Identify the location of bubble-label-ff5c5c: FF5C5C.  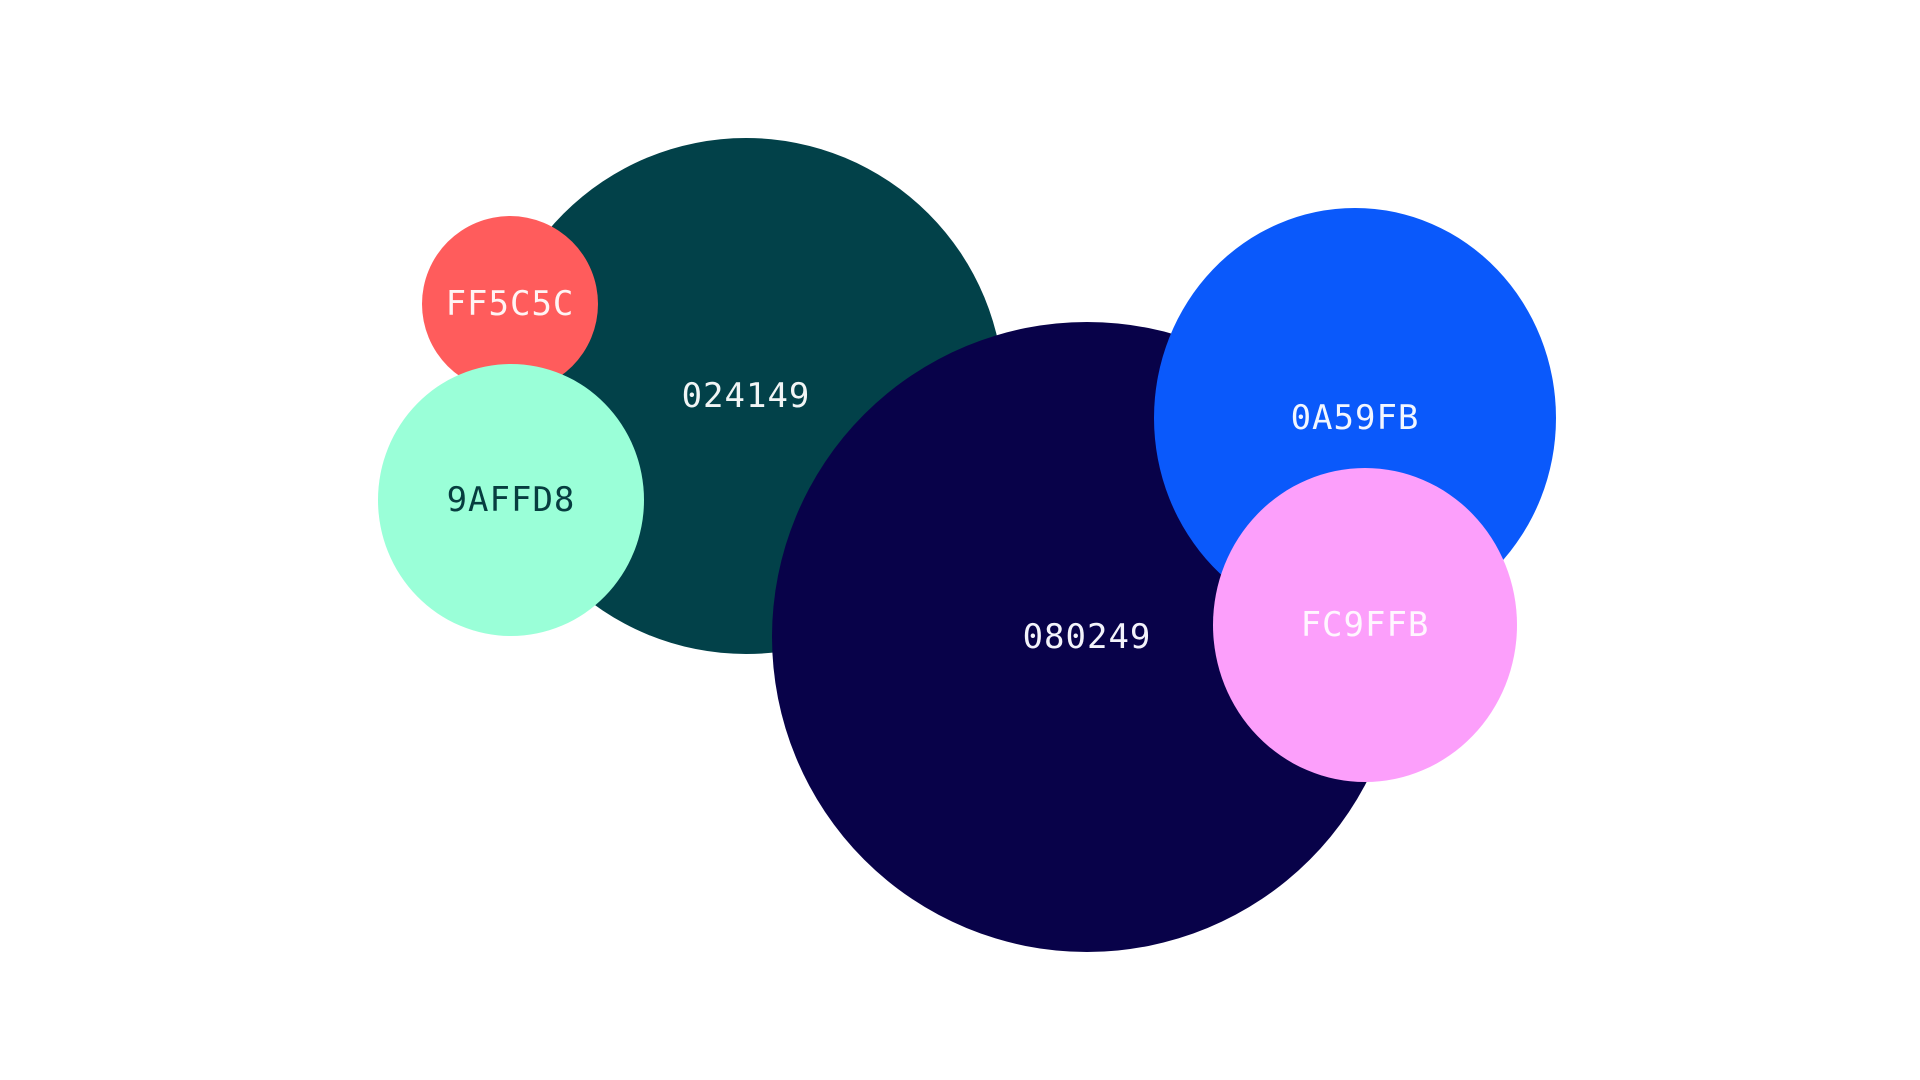
(510, 304).